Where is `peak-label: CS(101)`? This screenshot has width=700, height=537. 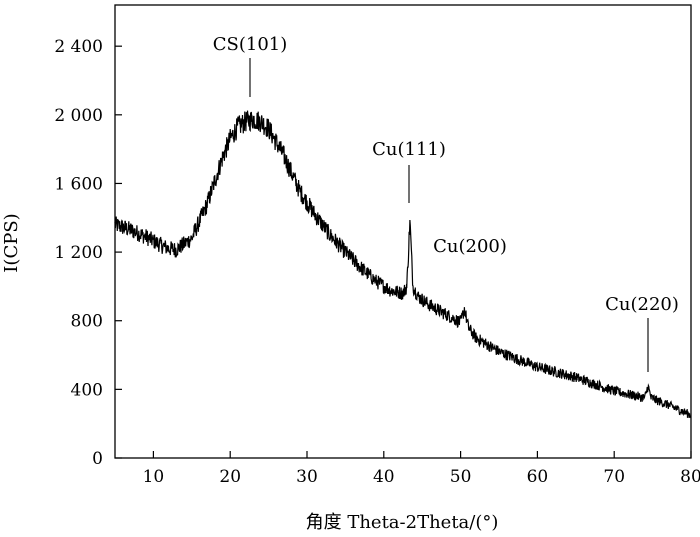 peak-label: CS(101) is located at coordinates (250, 44).